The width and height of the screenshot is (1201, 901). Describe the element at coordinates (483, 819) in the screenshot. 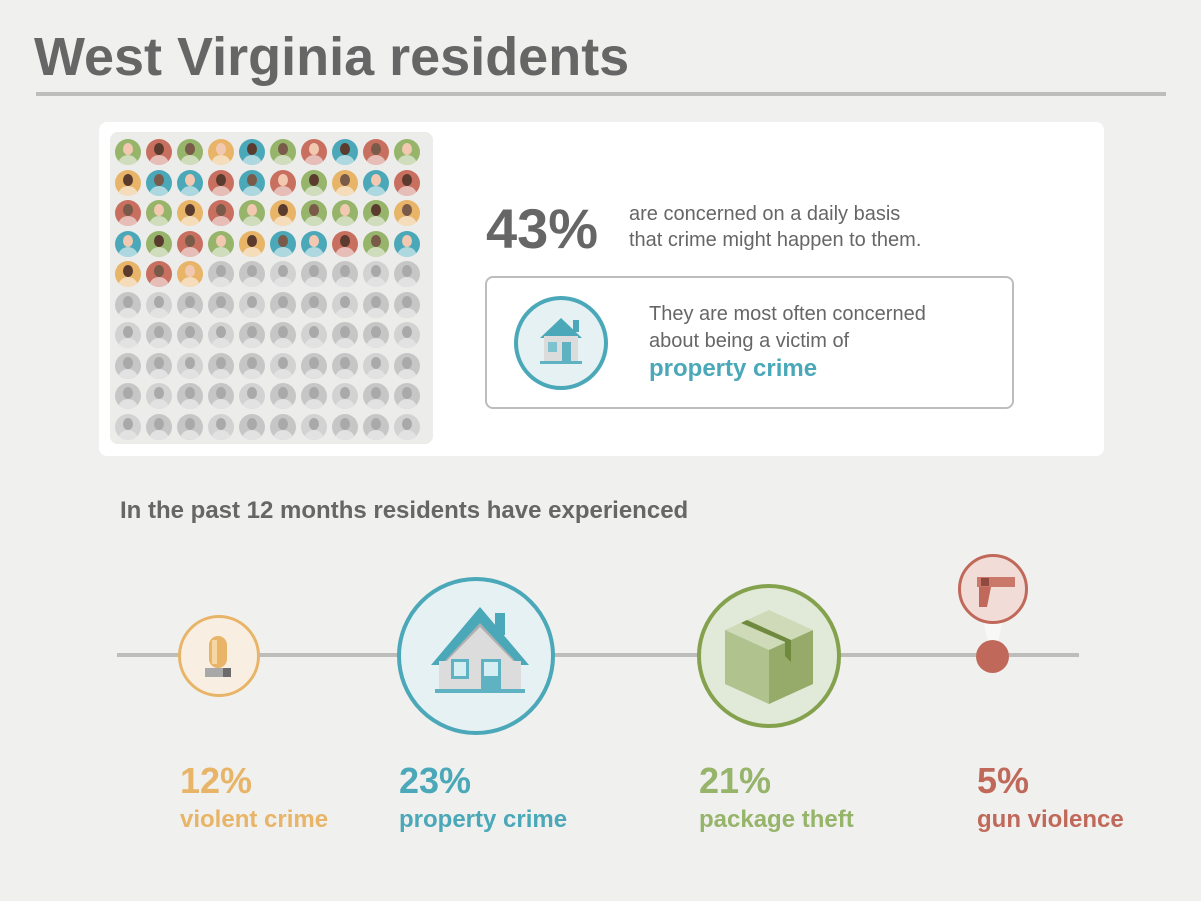

I see `property-crime-label: property crime` at that location.